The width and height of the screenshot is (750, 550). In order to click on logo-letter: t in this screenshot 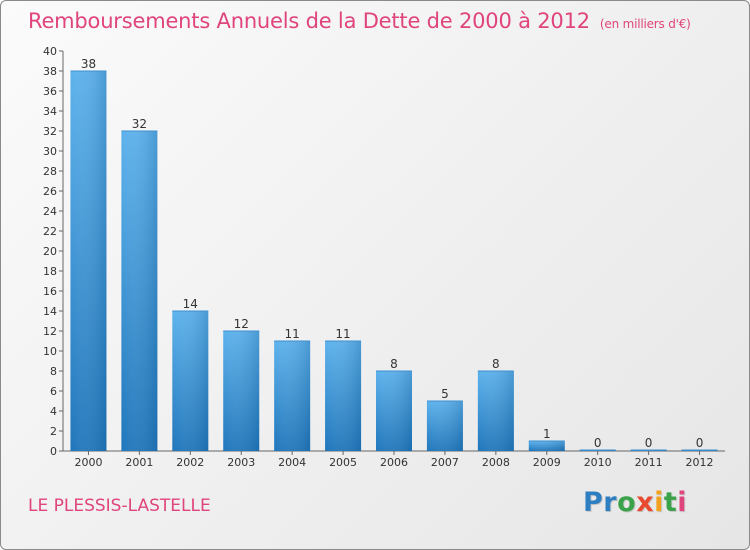, I will do `click(670, 502)`.